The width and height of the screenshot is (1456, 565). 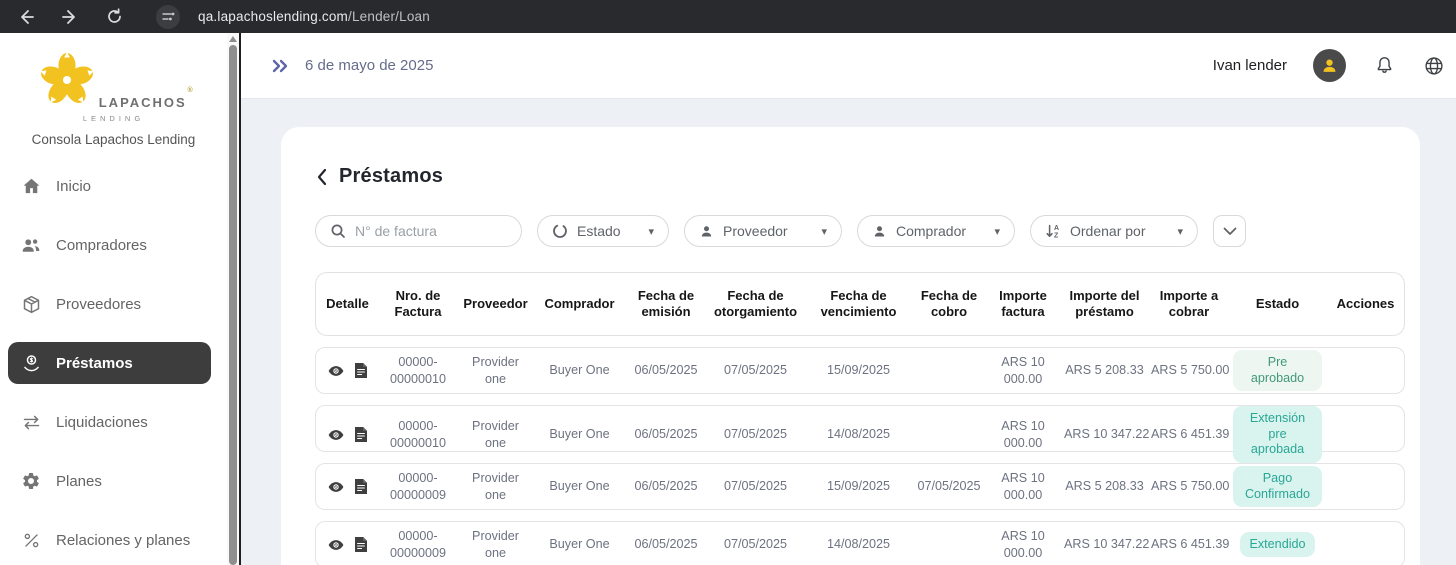 I want to click on svg-text: Z, so click(x=1056, y=236).